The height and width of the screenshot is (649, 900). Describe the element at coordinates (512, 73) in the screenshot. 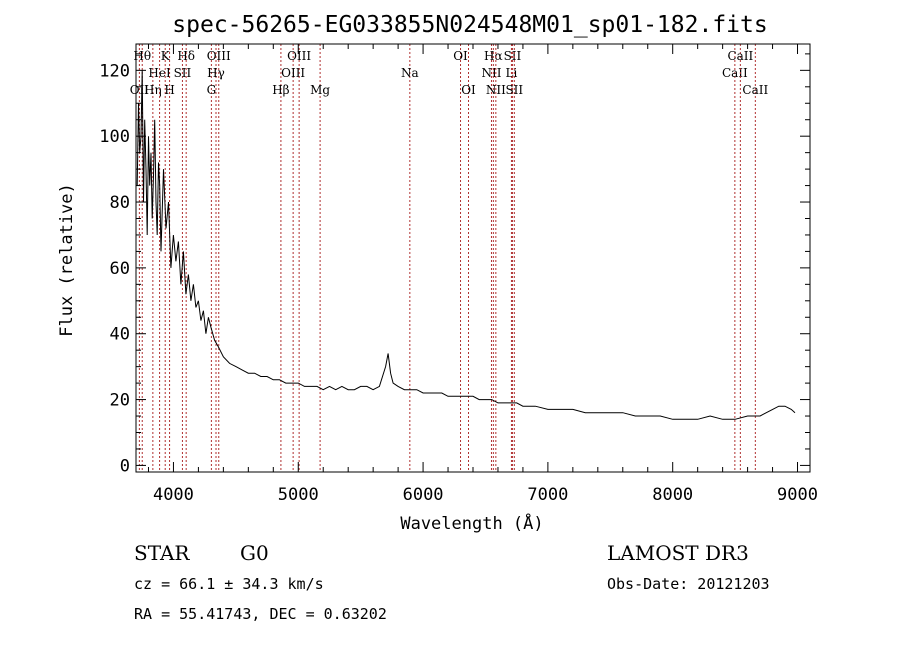

I see `line-marker-label-21: Li` at that location.